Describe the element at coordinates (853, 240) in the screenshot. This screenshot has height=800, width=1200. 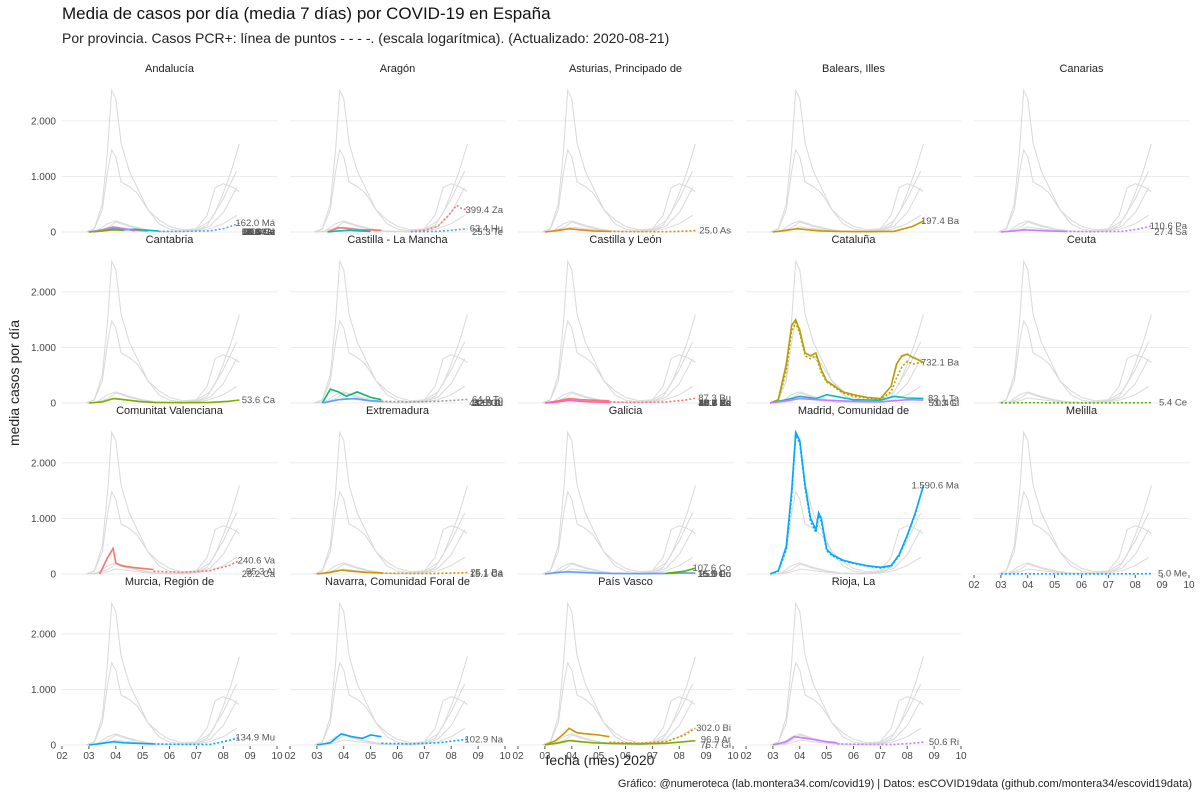
I see `panel-title: Cataluña` at that location.